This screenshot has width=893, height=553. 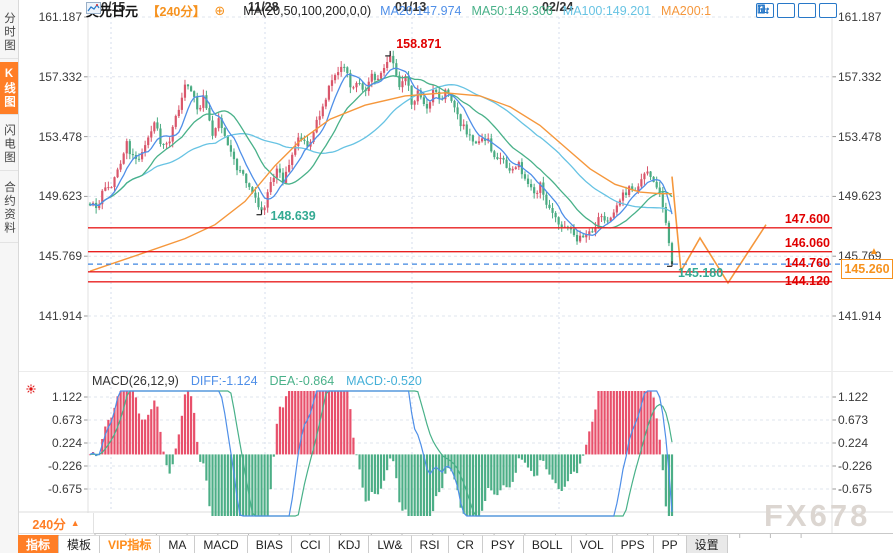 What do you see at coordinates (9, 144) in the screenshot?
I see `sidebar-tab-3: 闪电图` at bounding box center [9, 144].